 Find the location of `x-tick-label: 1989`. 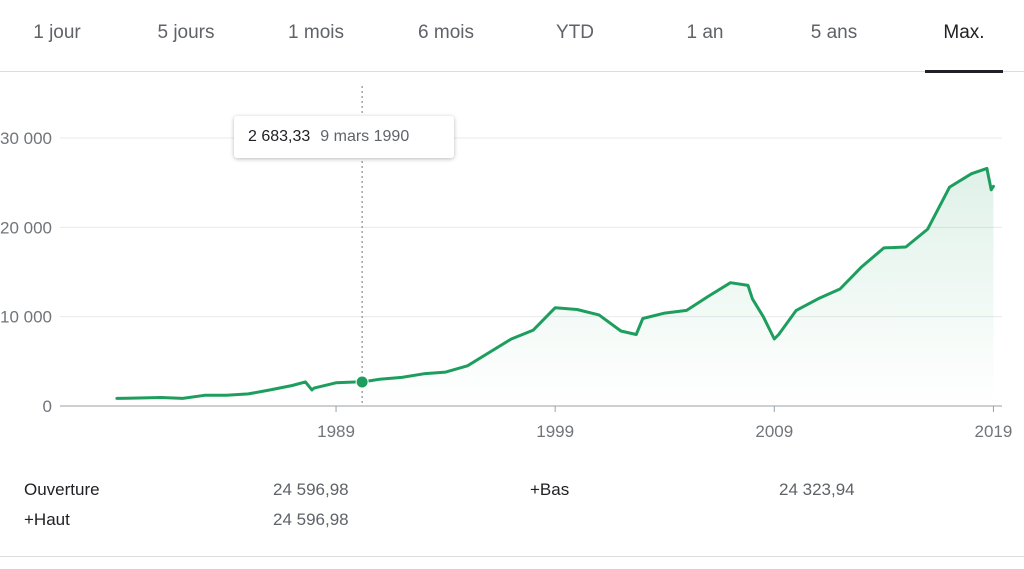

x-tick-label: 1989 is located at coordinates (336, 431).